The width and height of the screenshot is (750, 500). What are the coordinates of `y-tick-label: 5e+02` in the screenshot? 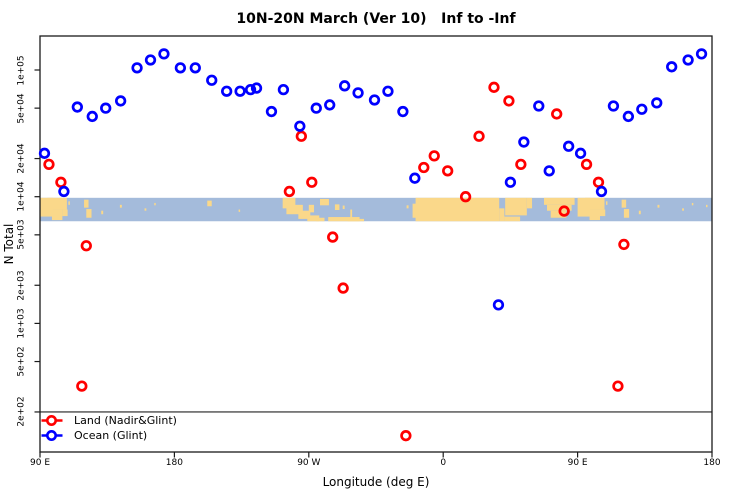 It's located at (21, 361).